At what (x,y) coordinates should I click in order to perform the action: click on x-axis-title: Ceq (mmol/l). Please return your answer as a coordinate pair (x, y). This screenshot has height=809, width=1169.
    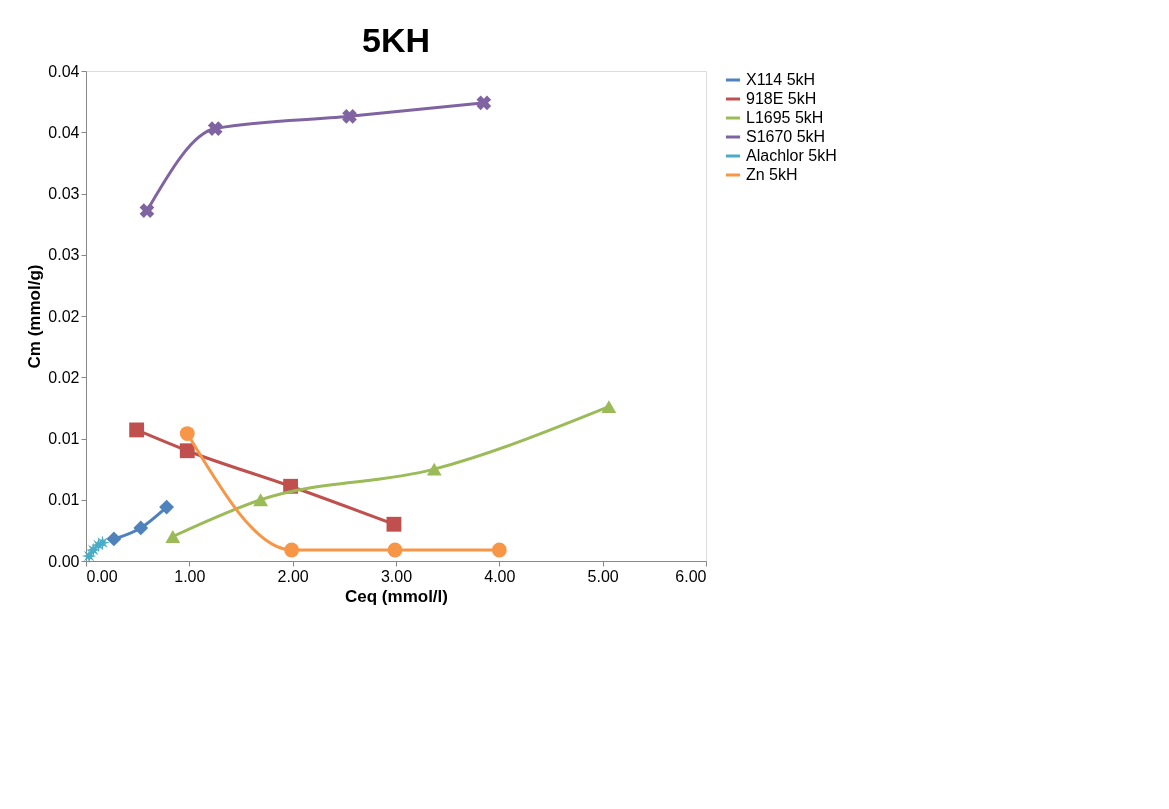
    Looking at the image, I should click on (396, 596).